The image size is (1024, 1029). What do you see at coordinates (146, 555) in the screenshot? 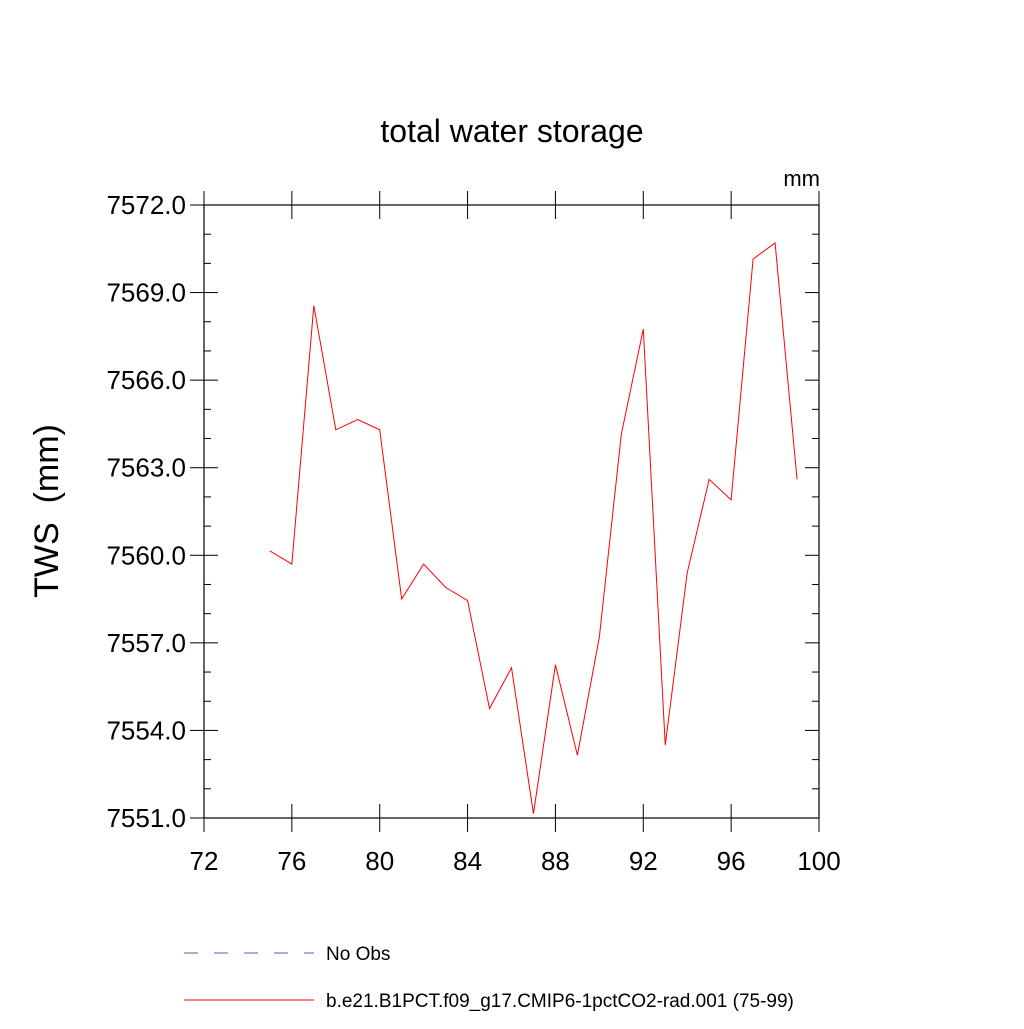
I see `y-tick-label: 7560.0` at bounding box center [146, 555].